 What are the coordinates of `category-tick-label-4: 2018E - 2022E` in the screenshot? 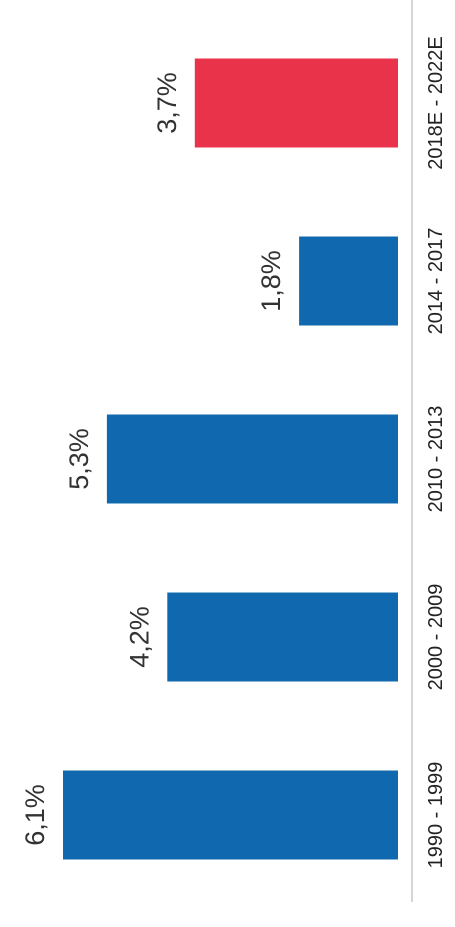 It's located at (436, 102).